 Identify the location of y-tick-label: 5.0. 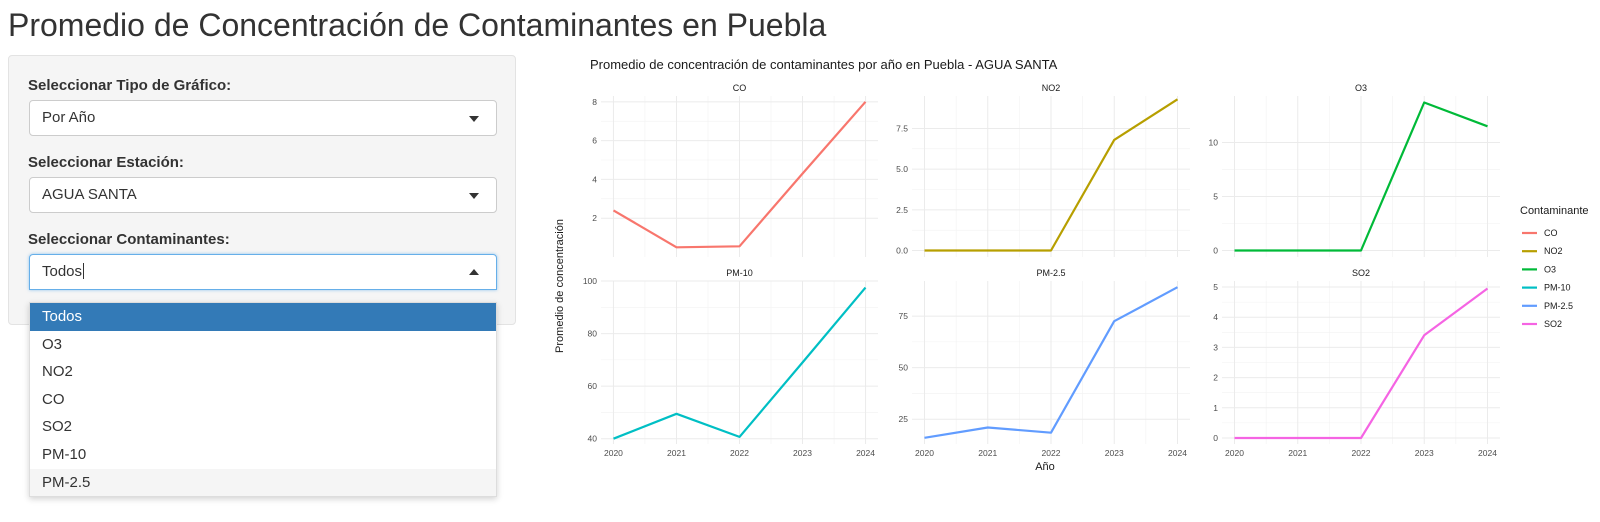
(902, 169).